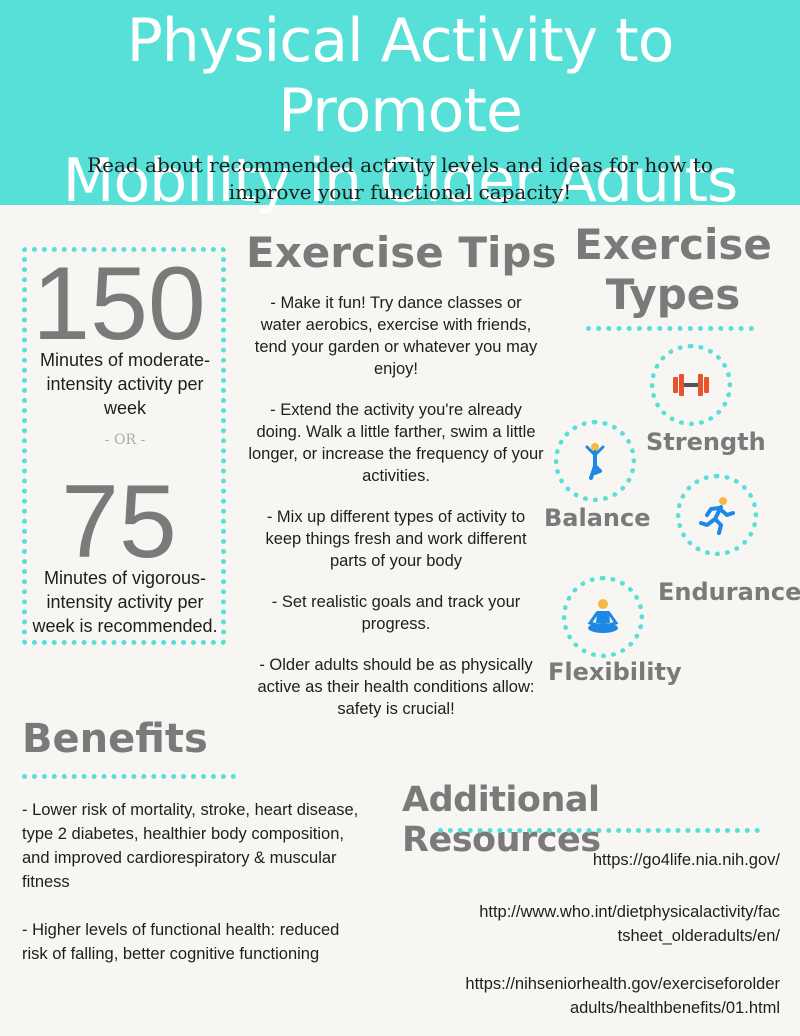  Describe the element at coordinates (129, 776) in the screenshot. I see `benefits-divider` at that location.